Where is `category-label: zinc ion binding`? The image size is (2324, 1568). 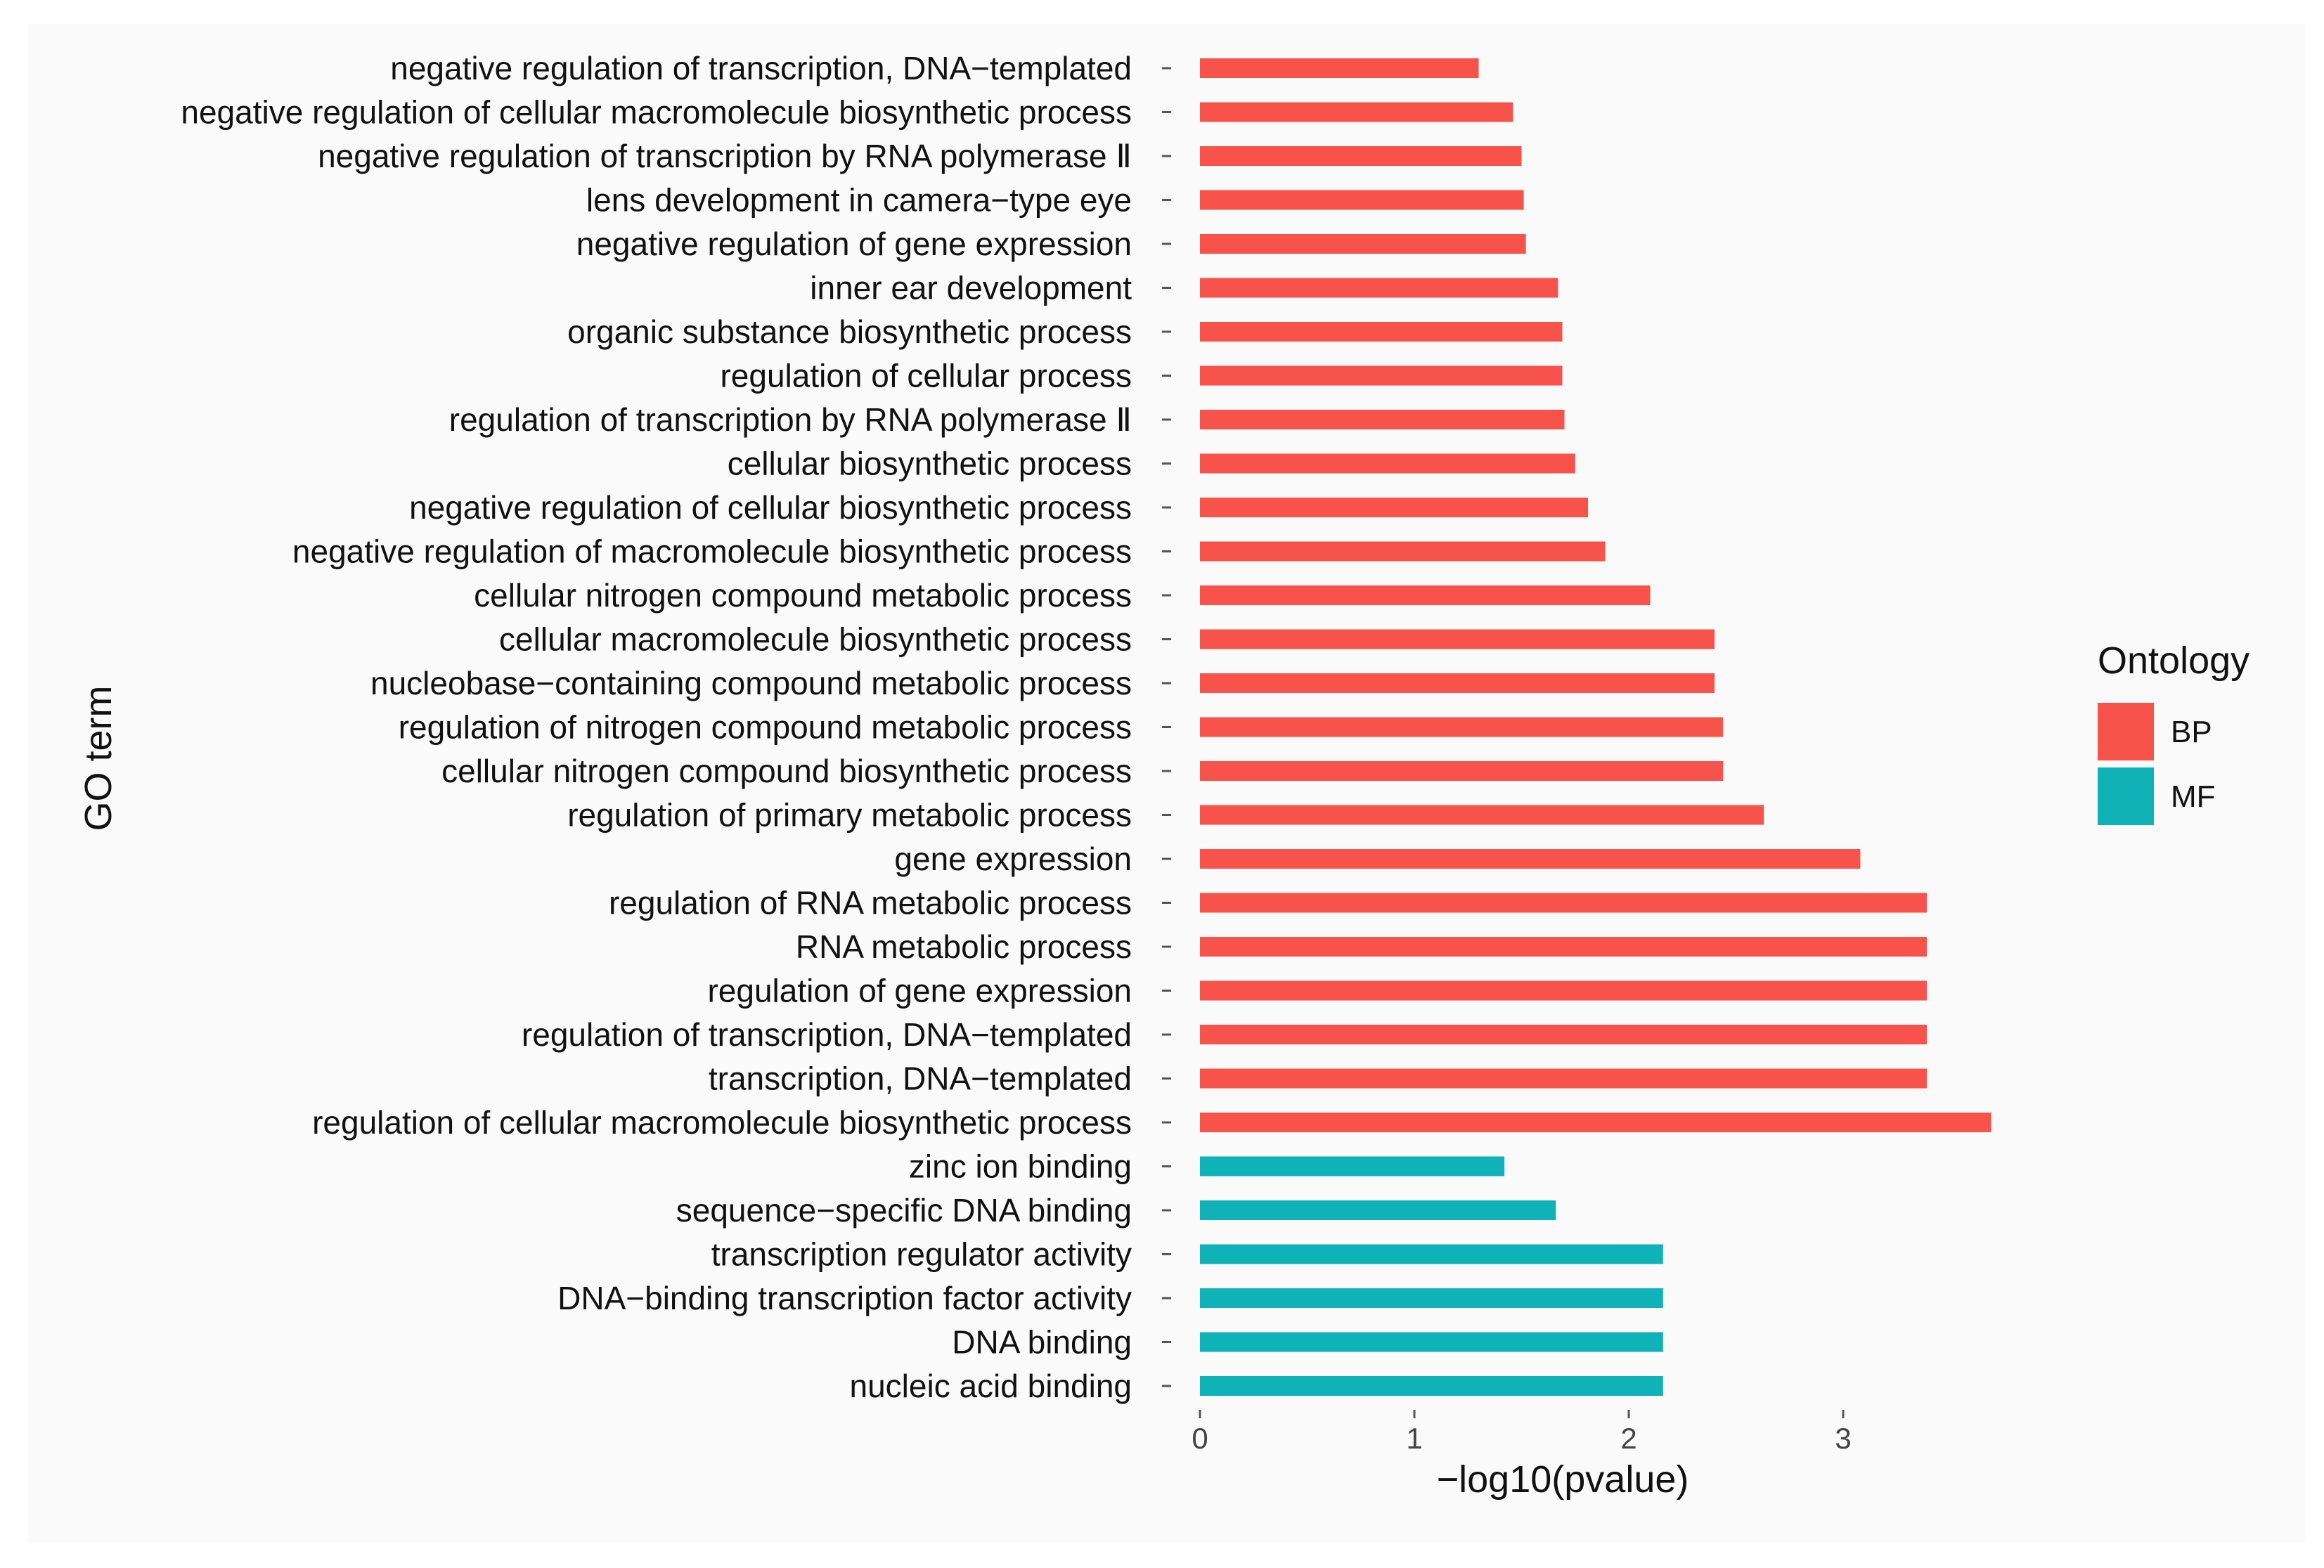 category-label: zinc ion binding is located at coordinates (1020, 1166).